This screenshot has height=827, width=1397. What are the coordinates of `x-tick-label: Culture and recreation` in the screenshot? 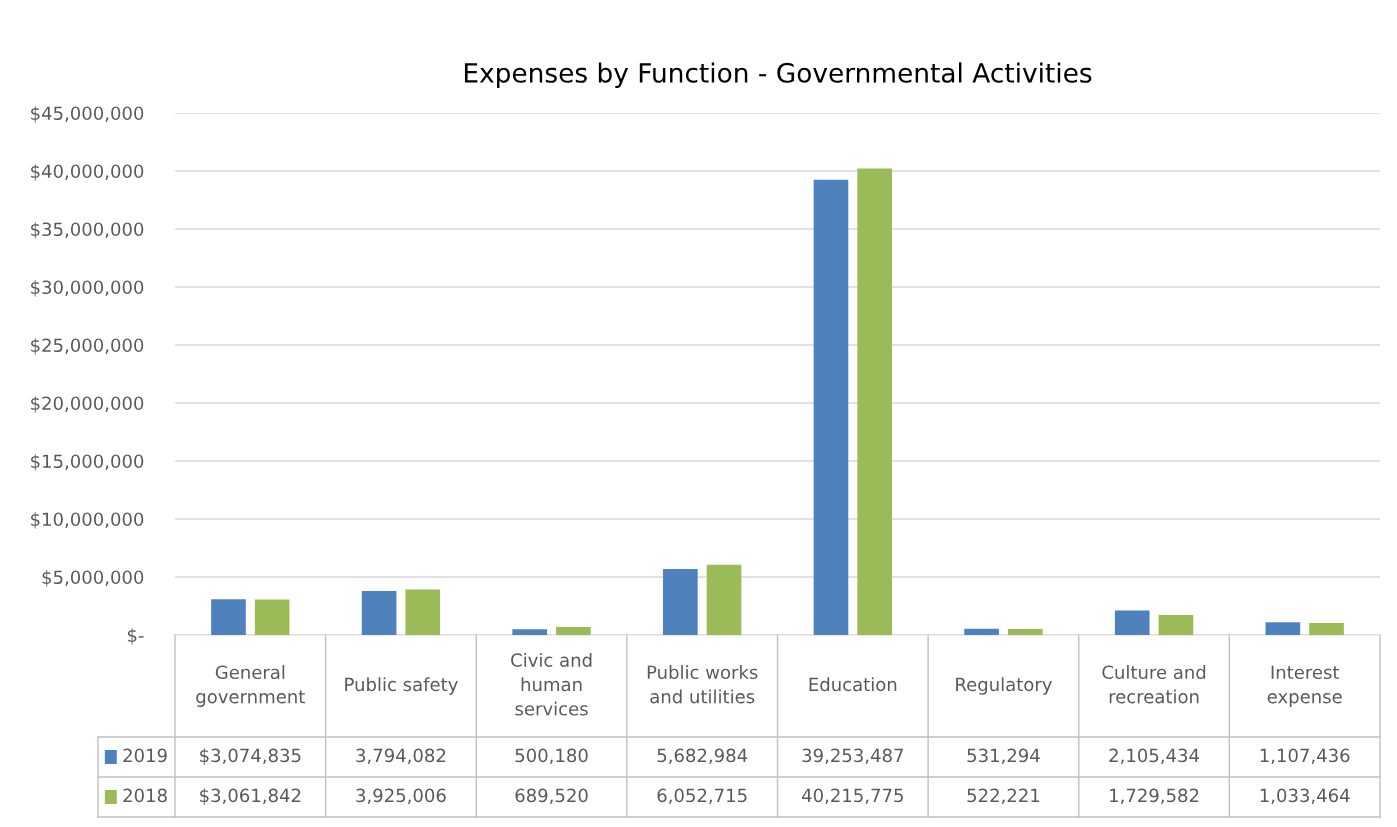 It's located at (1154, 684).